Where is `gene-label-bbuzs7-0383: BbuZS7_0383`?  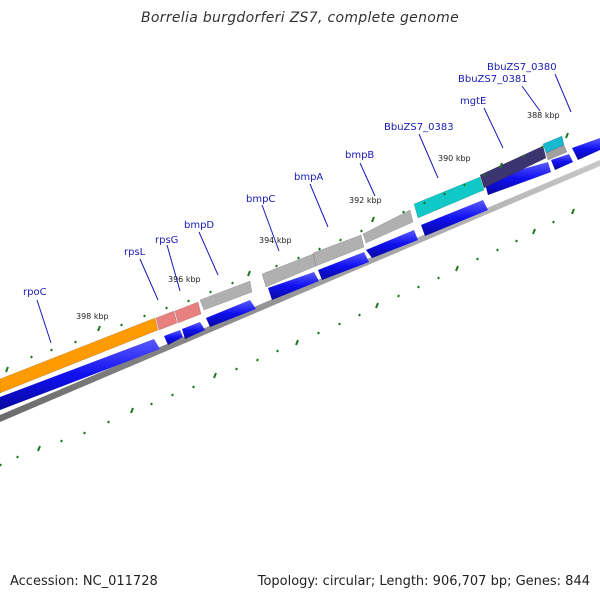 gene-label-bbuzs7-0383: BbuZS7_0383 is located at coordinates (419, 127).